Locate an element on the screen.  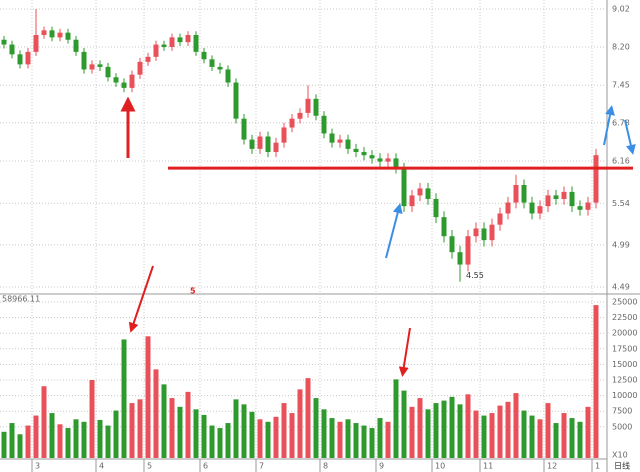
x-tick-label: 9 is located at coordinates (381, 466).